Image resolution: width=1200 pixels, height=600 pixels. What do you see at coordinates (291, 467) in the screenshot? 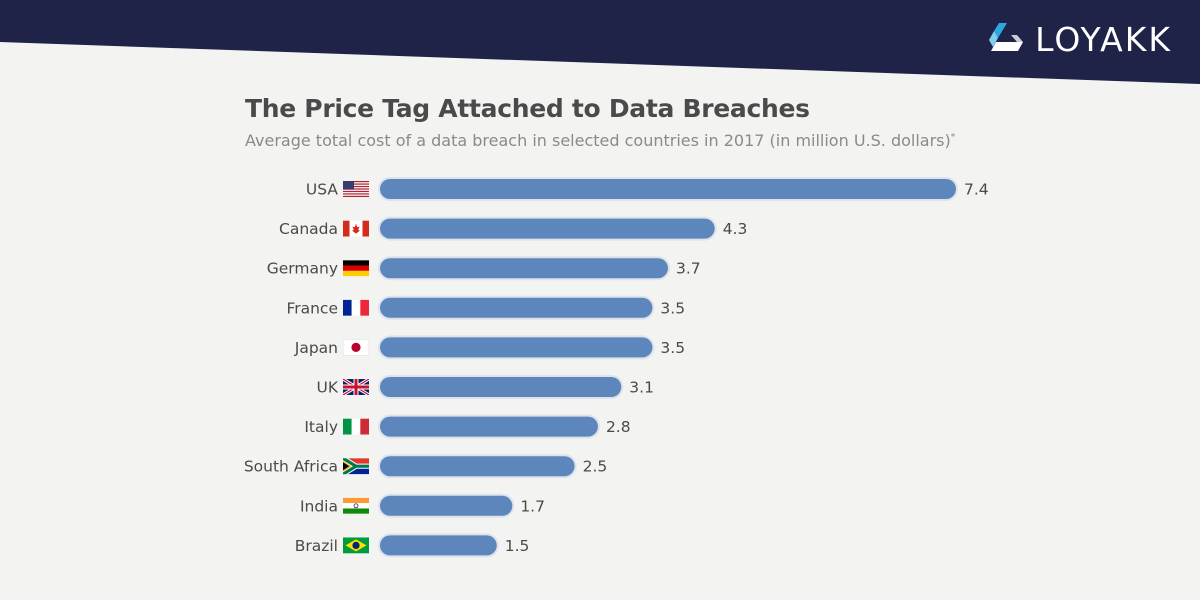
I see `category-label: South Africa` at bounding box center [291, 467].